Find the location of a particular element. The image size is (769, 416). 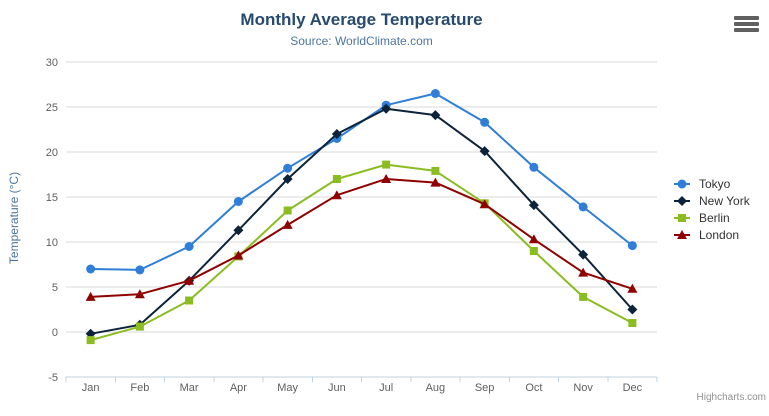

point-tokyo-jan is located at coordinates (91, 269).